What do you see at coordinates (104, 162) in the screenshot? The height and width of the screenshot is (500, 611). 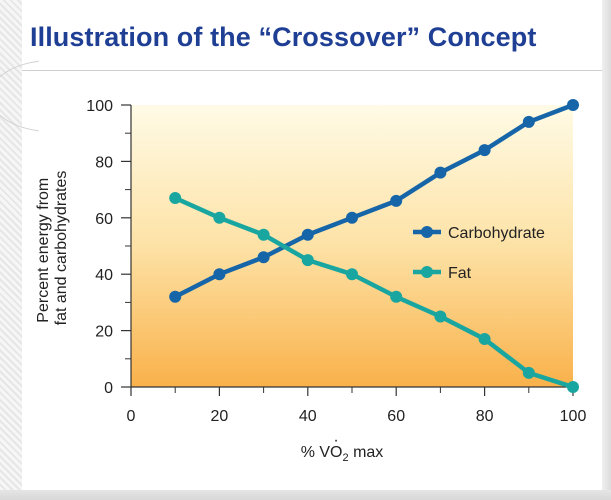 I see `y-tick-label: 80` at bounding box center [104, 162].